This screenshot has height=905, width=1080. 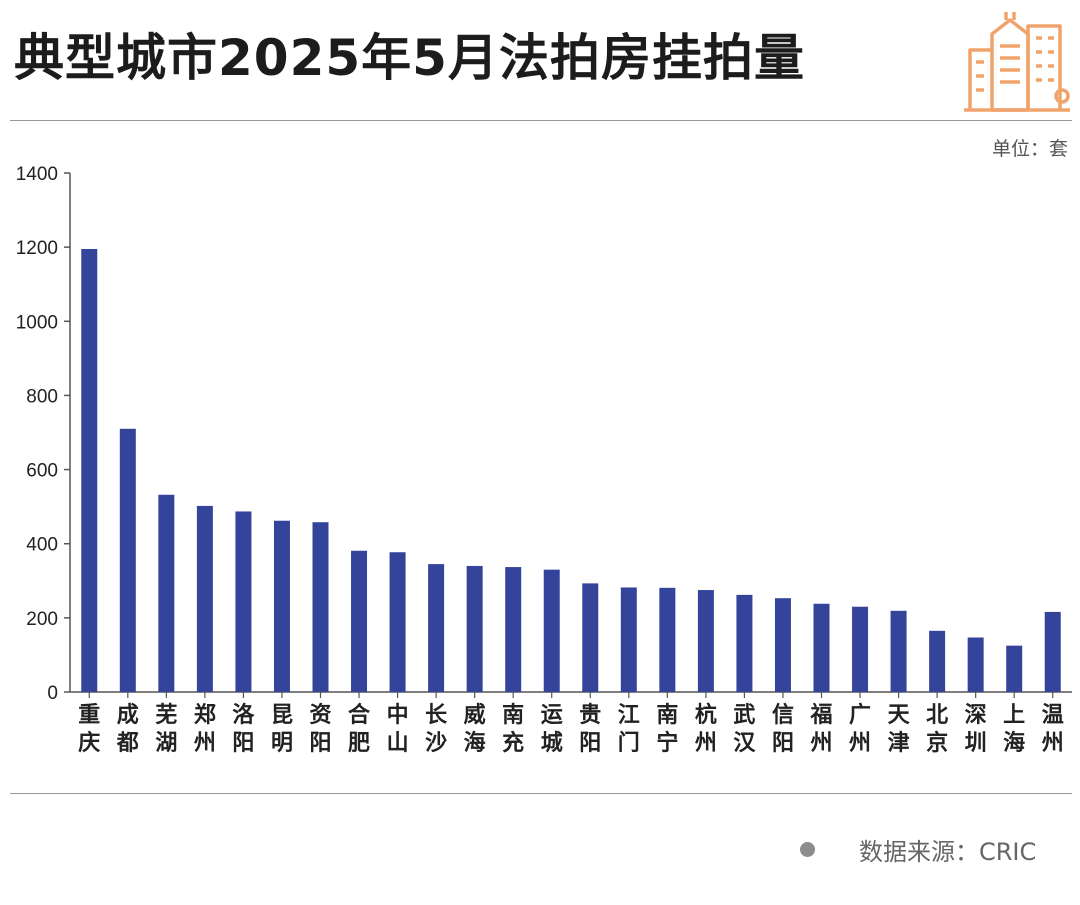 I want to click on x-tick-label: 深圳, so click(x=976, y=729).